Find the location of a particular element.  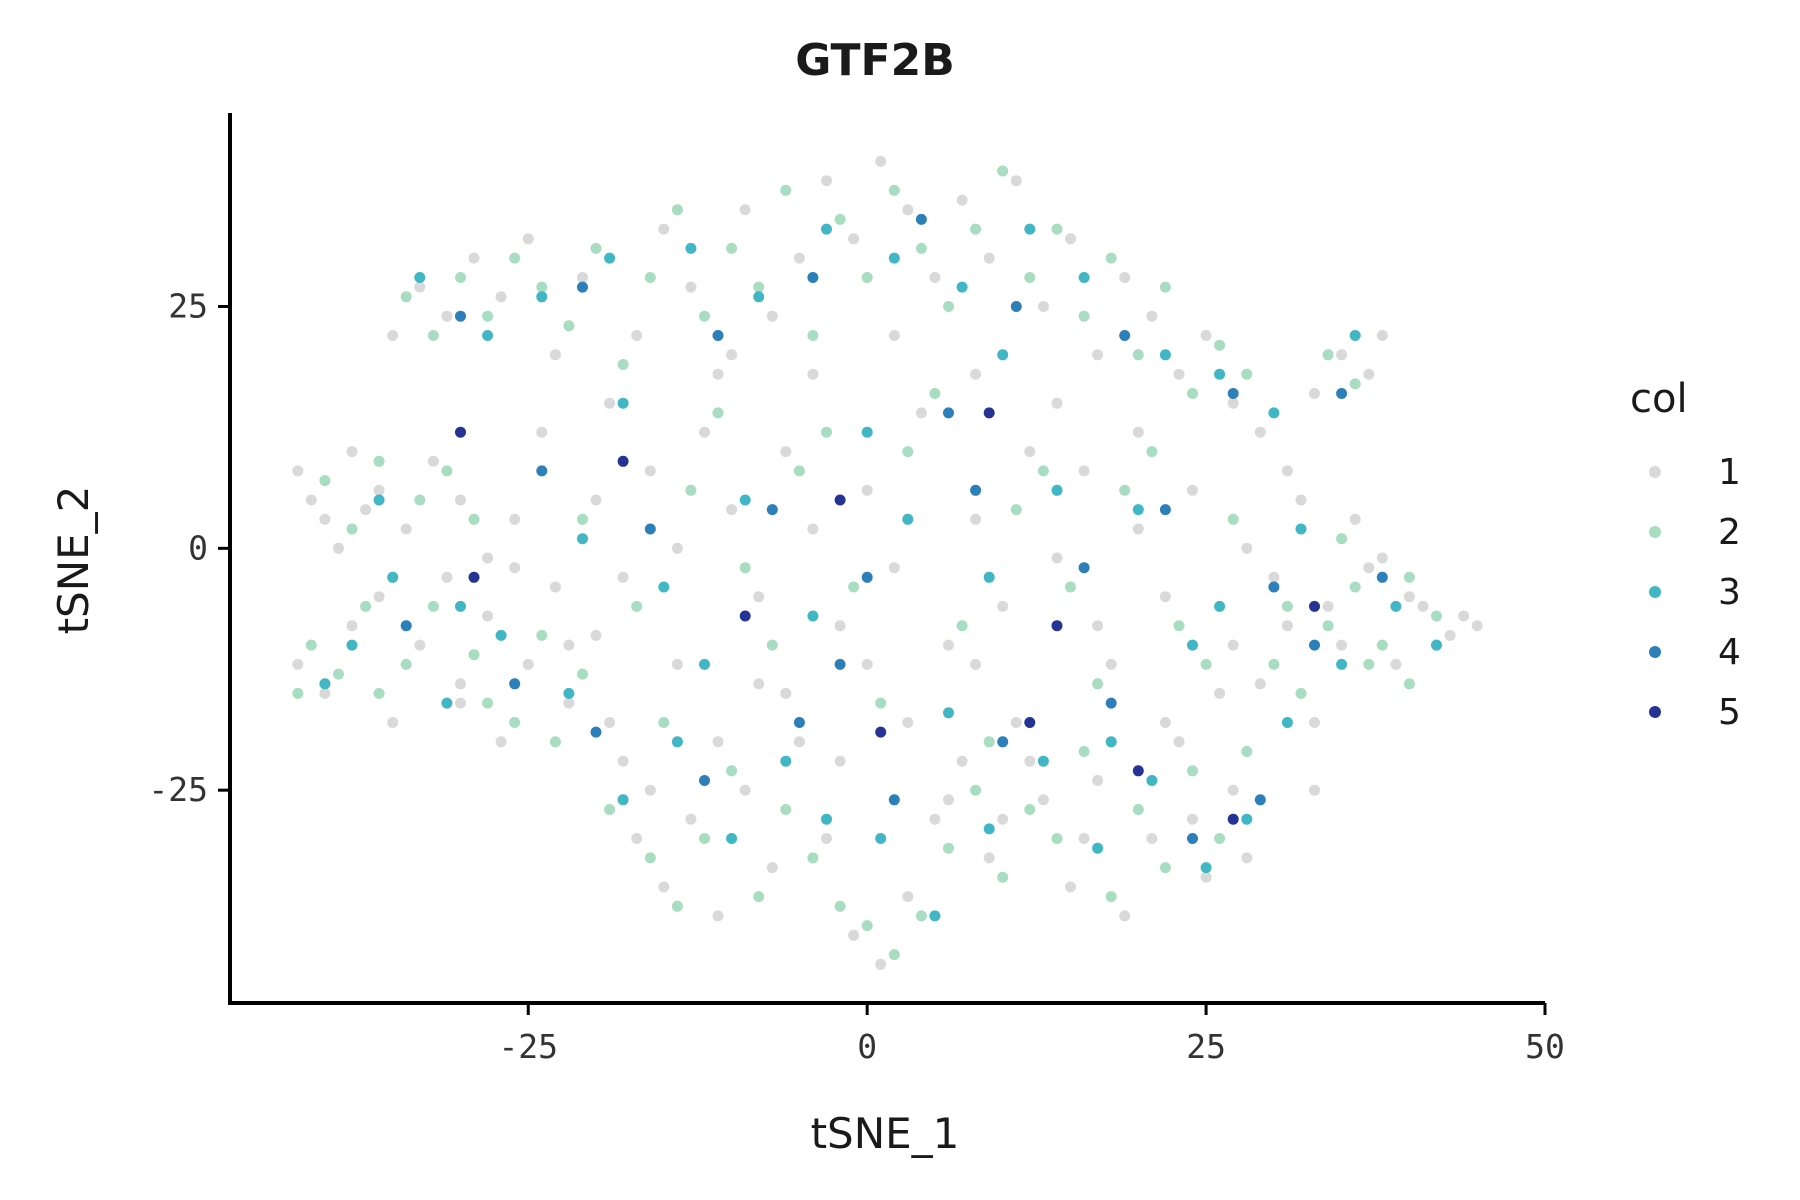

legend-label-3: 3 is located at coordinates (1729, 592).